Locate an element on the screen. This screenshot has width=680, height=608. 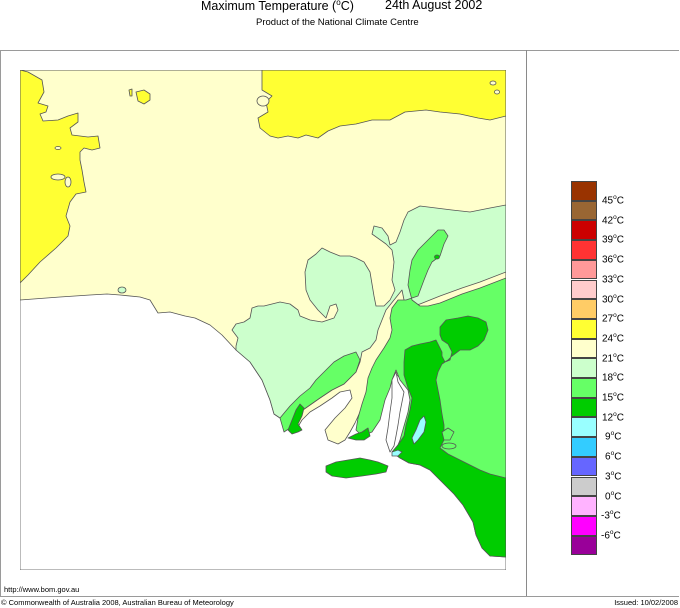
land-darkgreen-kangaroo-island is located at coordinates (357, 468).